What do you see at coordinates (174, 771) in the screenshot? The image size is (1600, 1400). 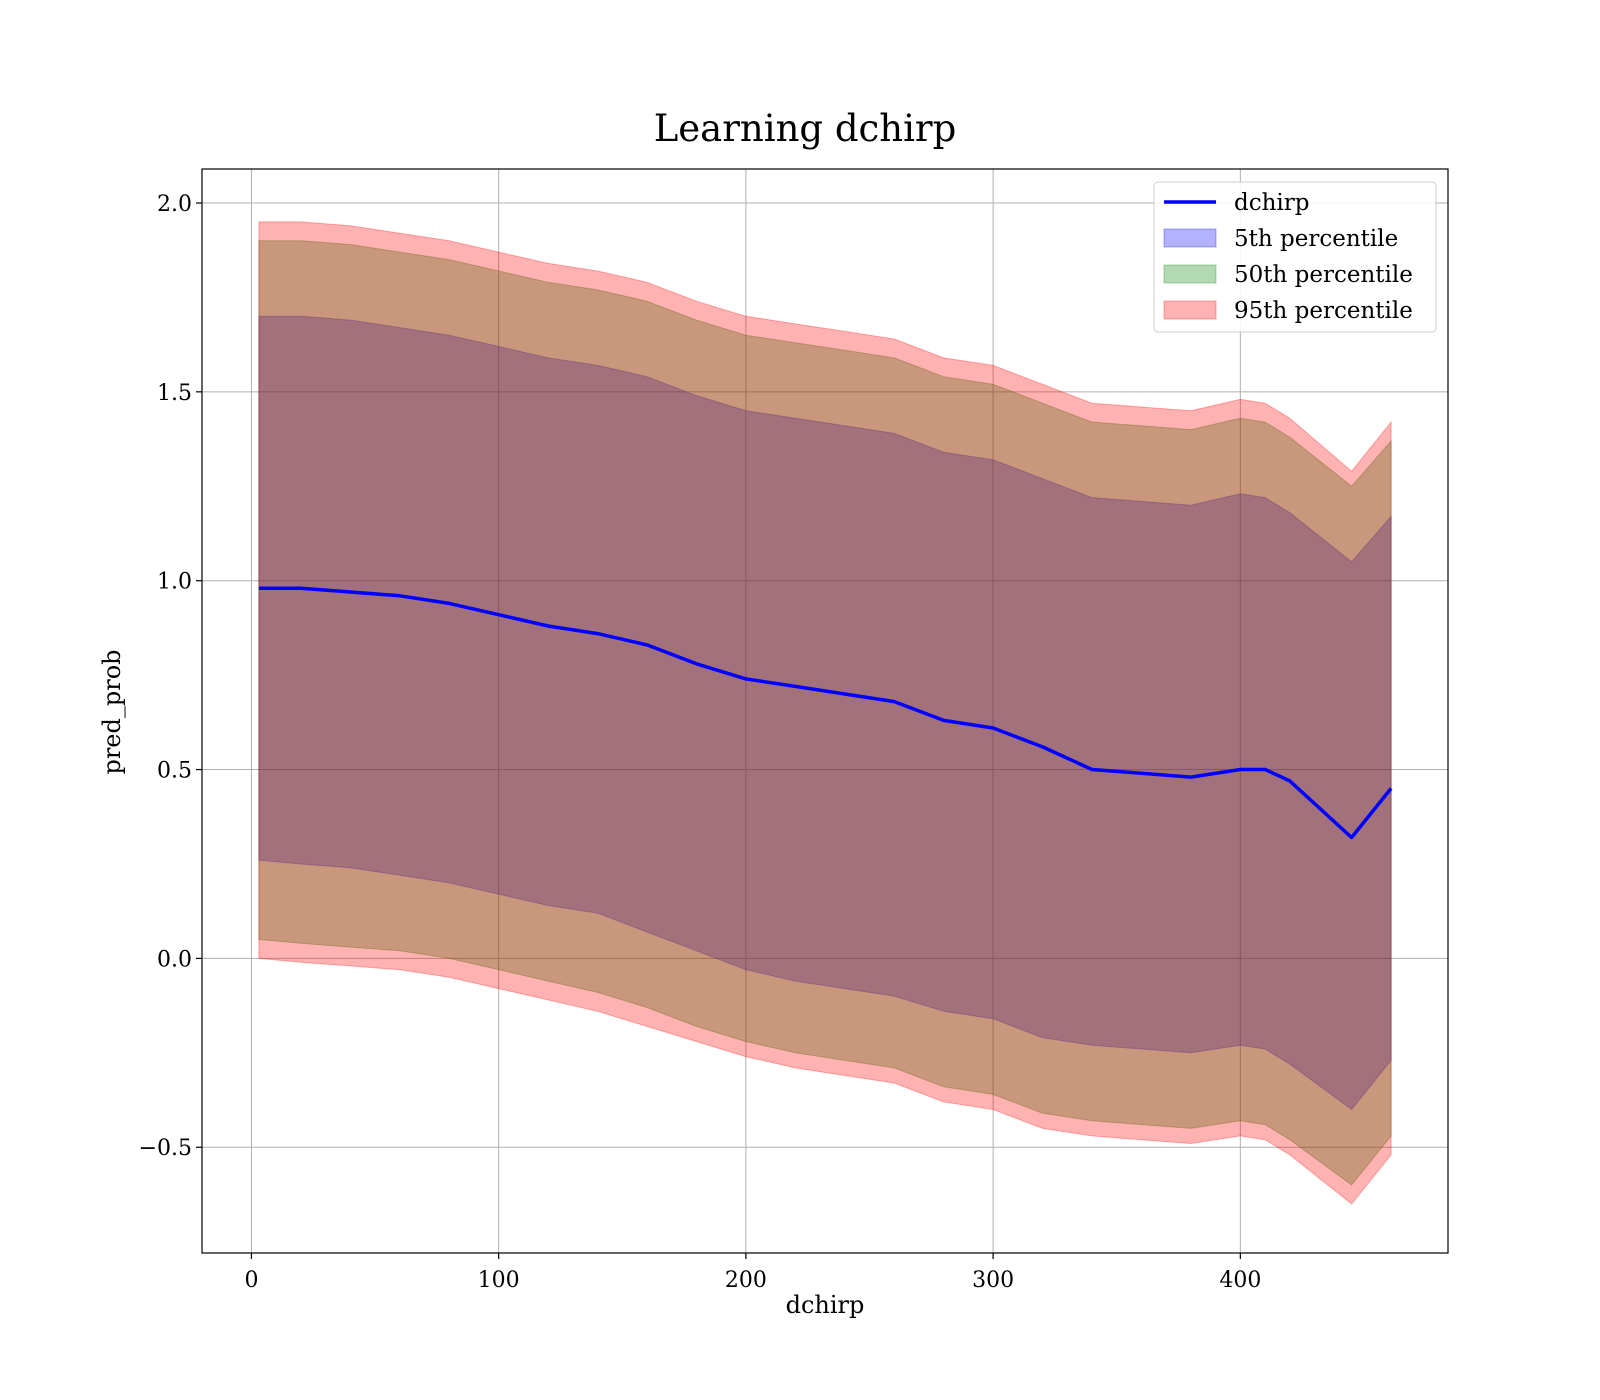 I see `y-tick-label: 0.5` at bounding box center [174, 771].